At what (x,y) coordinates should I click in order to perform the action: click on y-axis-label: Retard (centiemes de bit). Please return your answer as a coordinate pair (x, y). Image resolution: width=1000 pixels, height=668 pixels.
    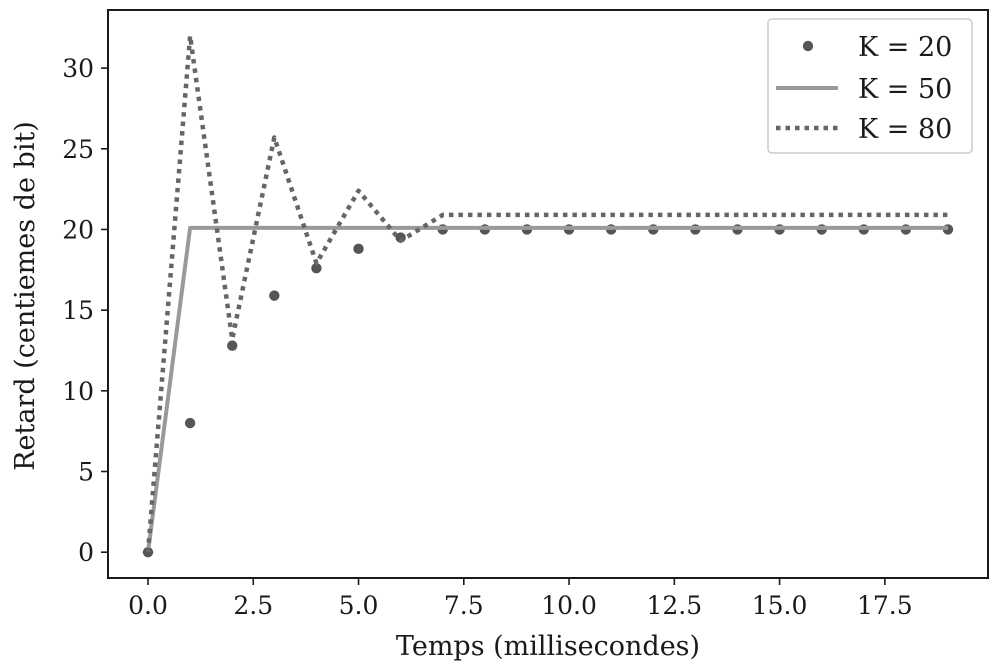
    Looking at the image, I should click on (25, 296).